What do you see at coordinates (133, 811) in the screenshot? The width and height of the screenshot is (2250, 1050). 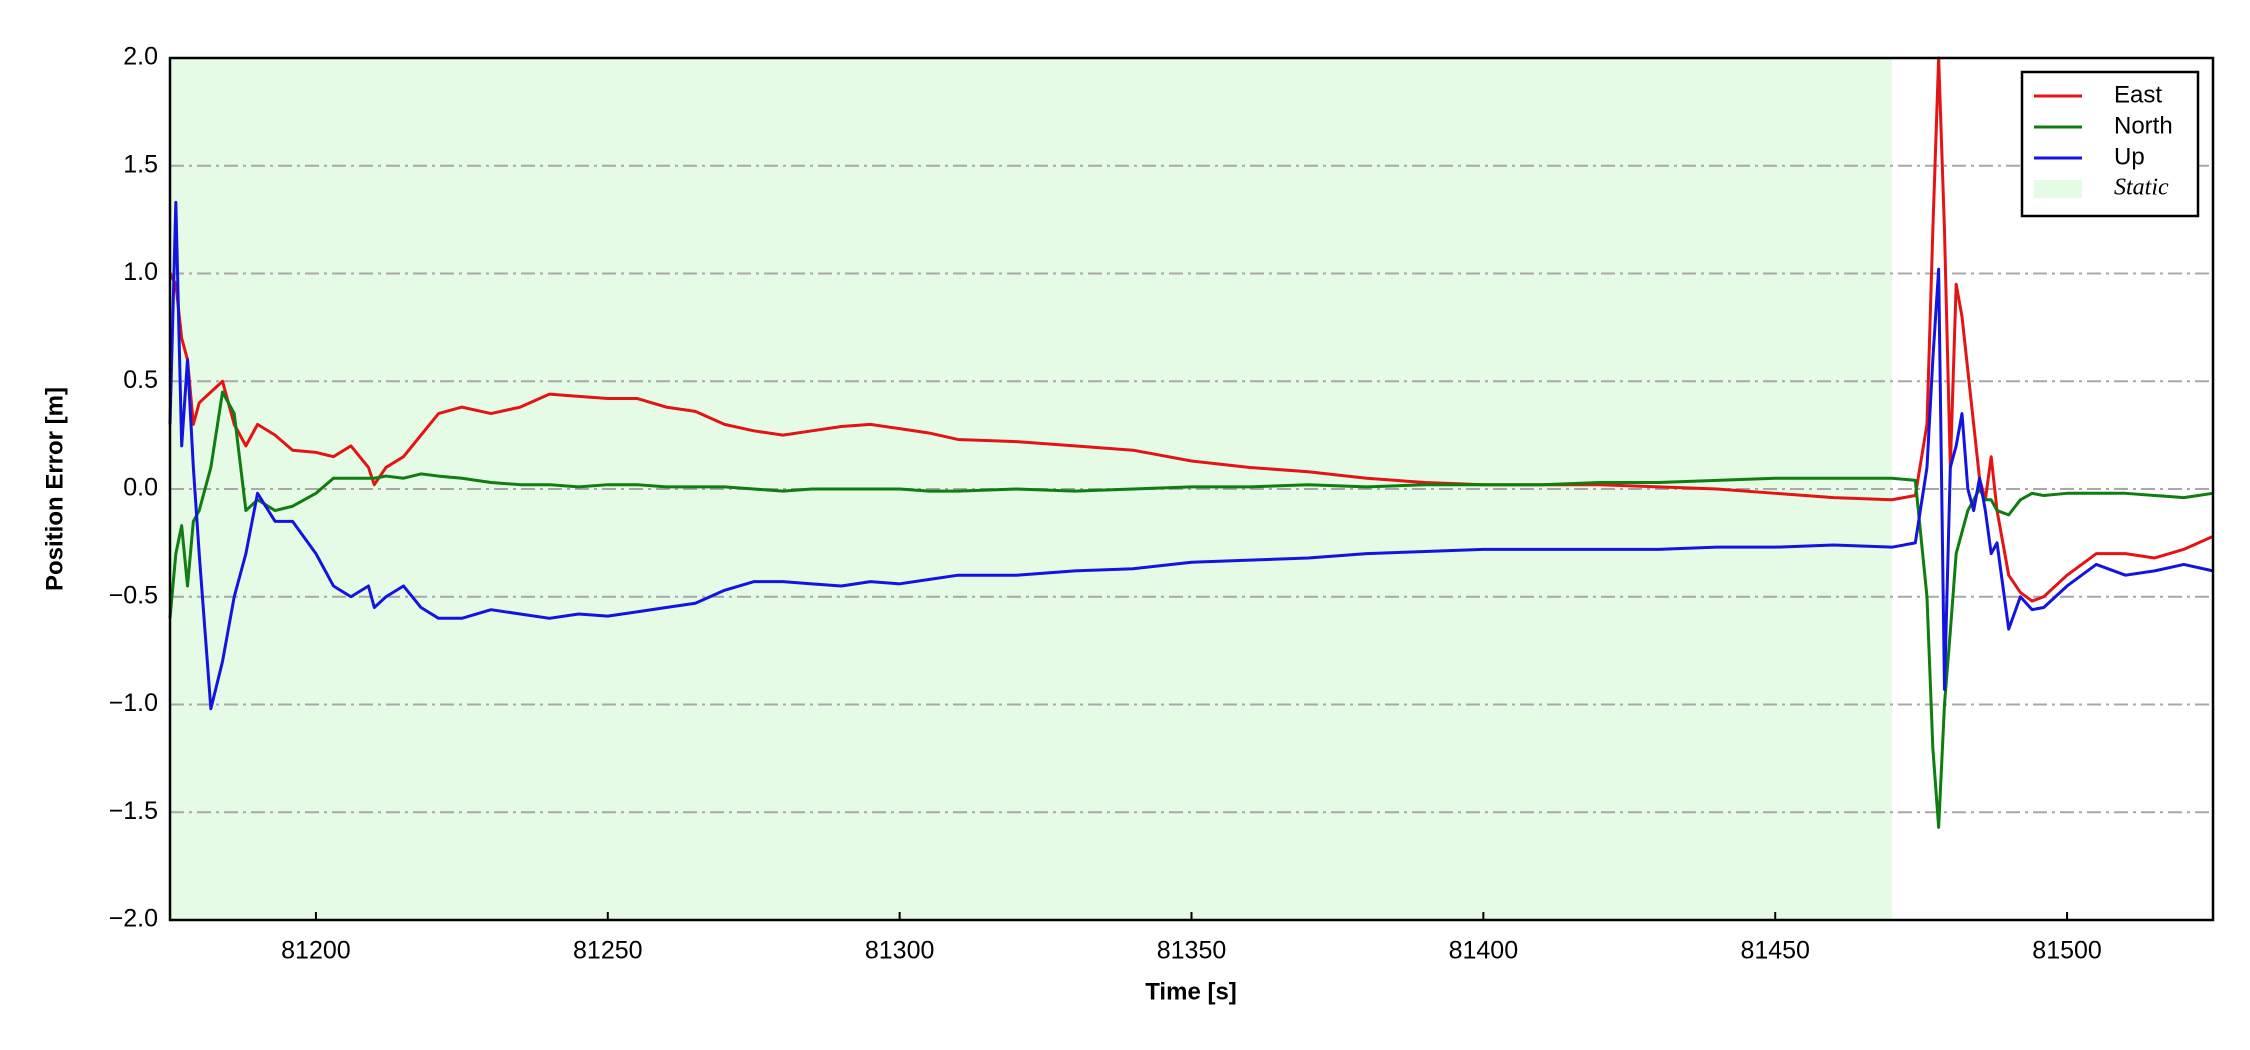 I see `y-tick-label: −1.5` at bounding box center [133, 811].